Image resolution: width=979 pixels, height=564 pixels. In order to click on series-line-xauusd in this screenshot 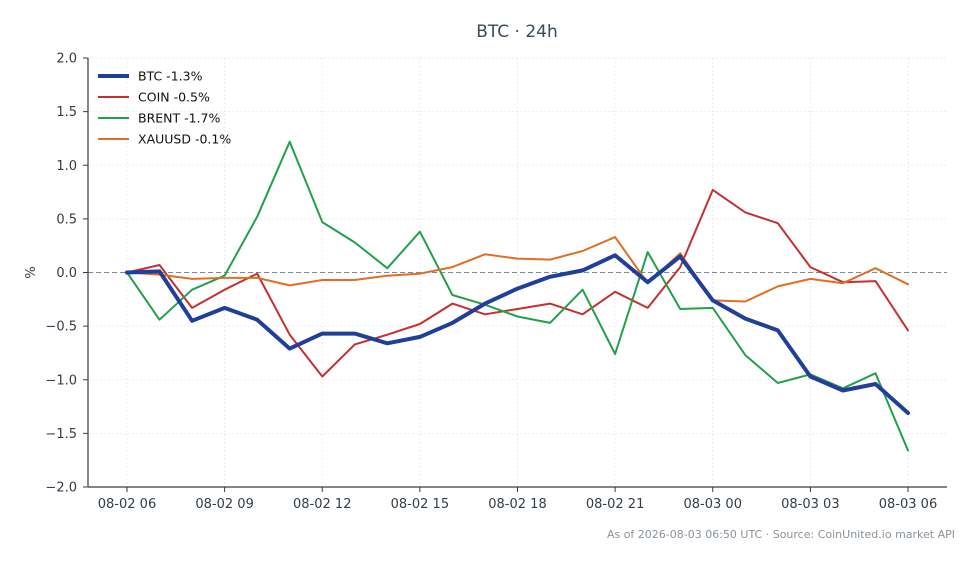, I will do `click(517, 269)`.